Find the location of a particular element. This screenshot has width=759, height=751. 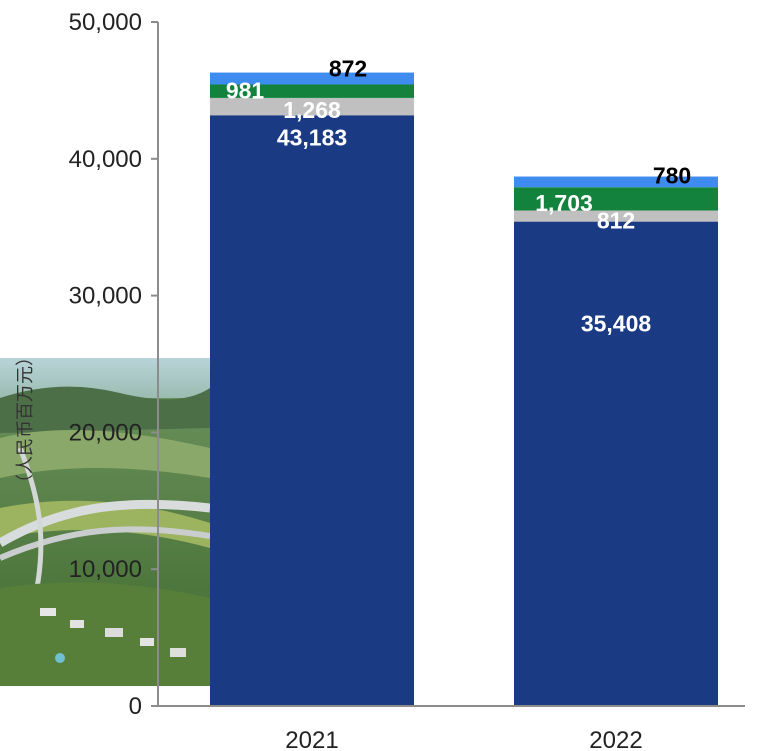

y-tick-label: 20,000 is located at coordinates (105, 432).